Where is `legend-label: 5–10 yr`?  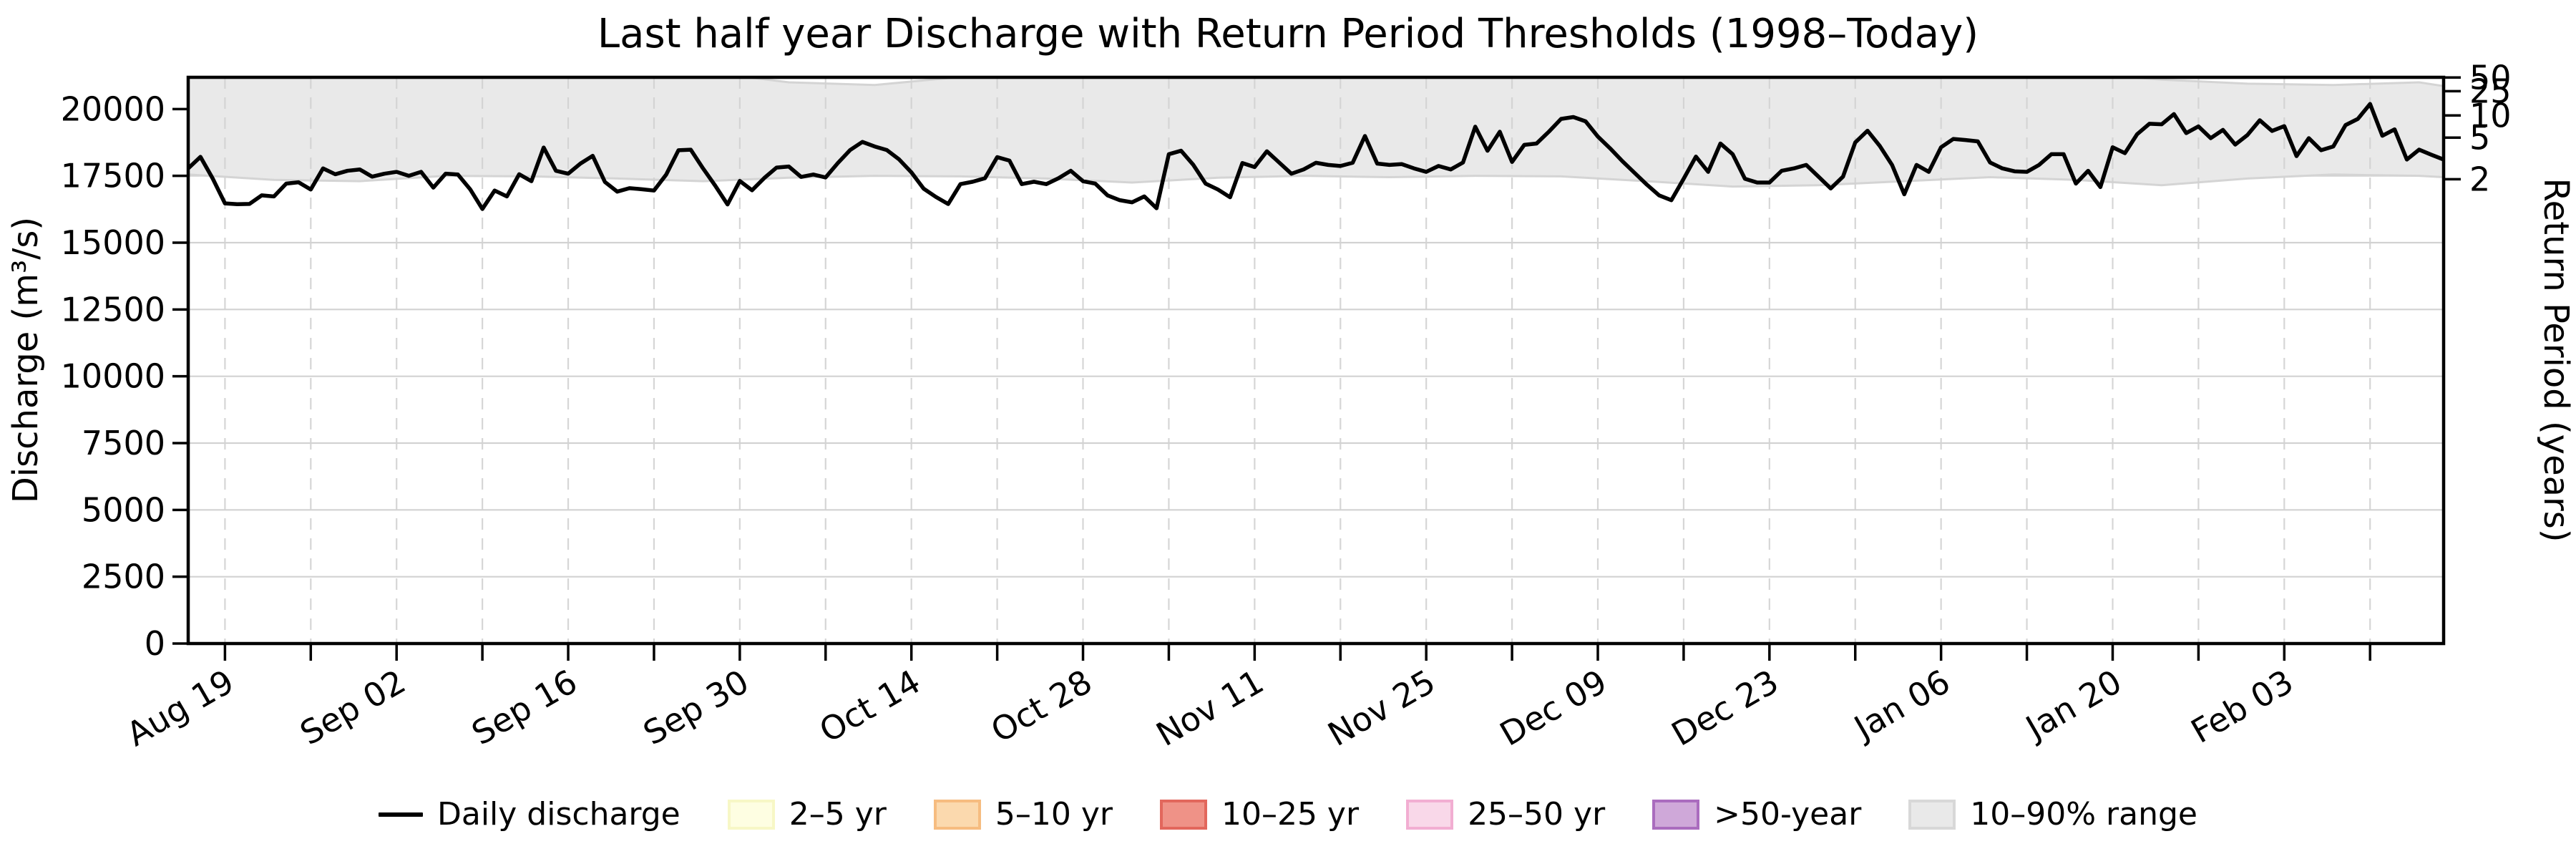 legend-label: 5–10 yr is located at coordinates (1054, 814).